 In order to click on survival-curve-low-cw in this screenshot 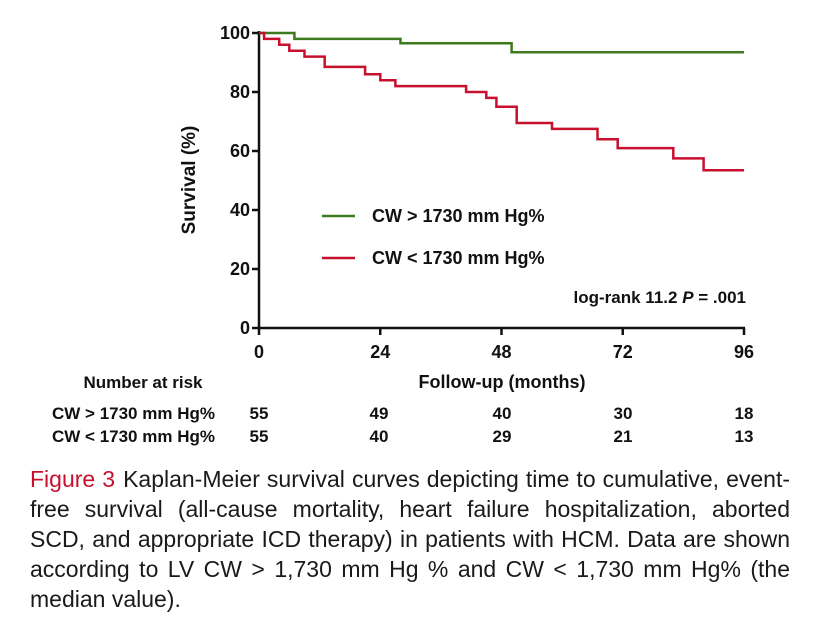, I will do `click(501, 101)`.